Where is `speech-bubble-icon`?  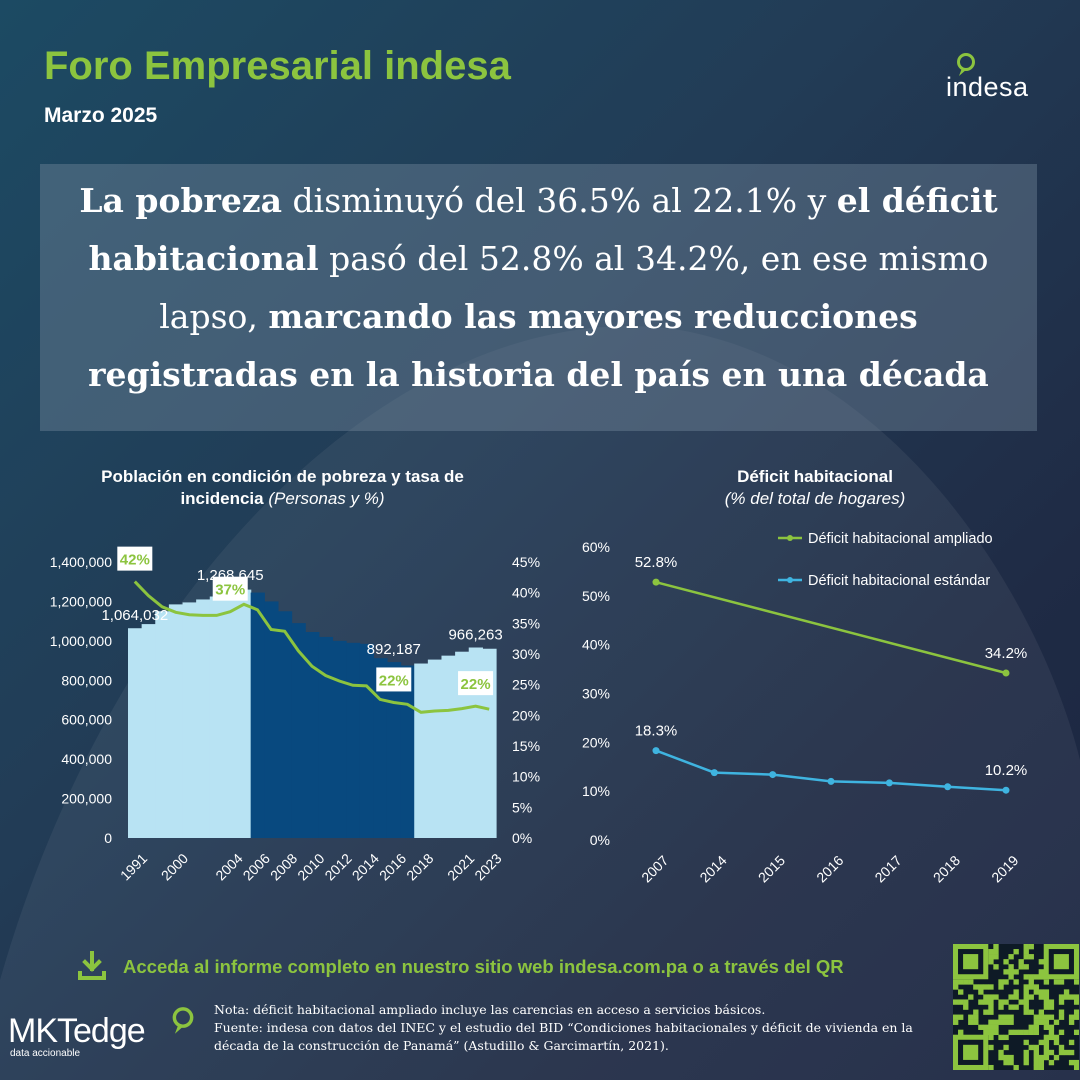
speech-bubble-icon is located at coordinates (966, 64).